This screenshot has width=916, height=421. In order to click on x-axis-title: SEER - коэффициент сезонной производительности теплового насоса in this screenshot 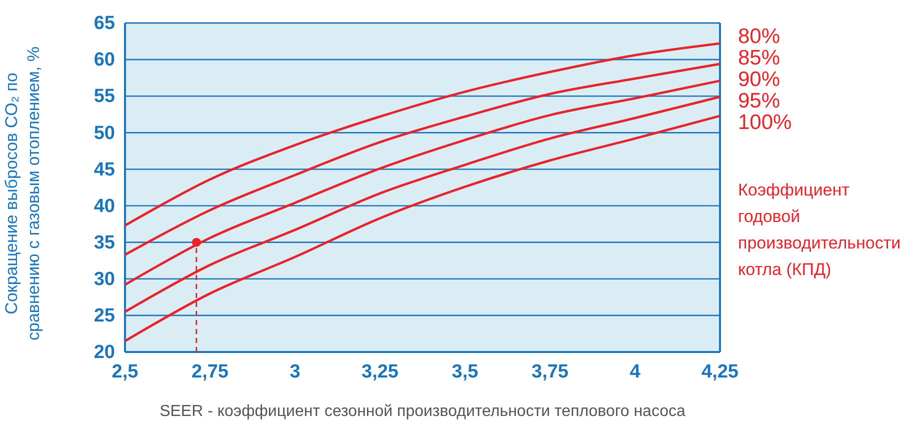, I will do `click(423, 411)`.